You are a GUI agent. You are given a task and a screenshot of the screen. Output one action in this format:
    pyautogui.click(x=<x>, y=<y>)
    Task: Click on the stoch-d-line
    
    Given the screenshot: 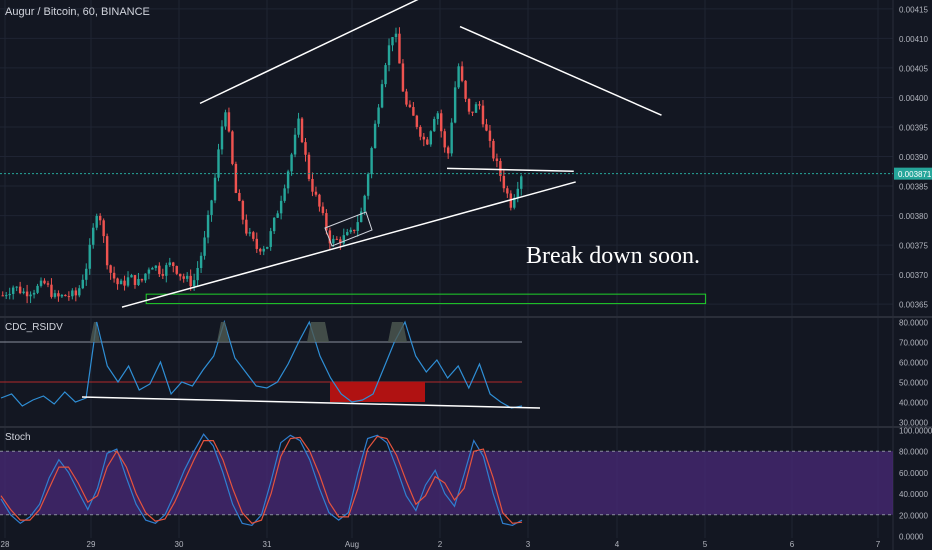 What is the action you would take?
    pyautogui.click(x=261, y=479)
    